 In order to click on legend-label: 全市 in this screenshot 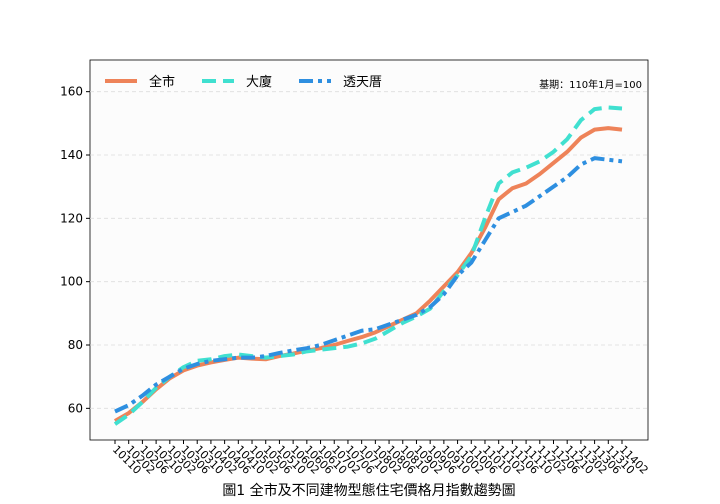, I will do `click(162, 82)`.